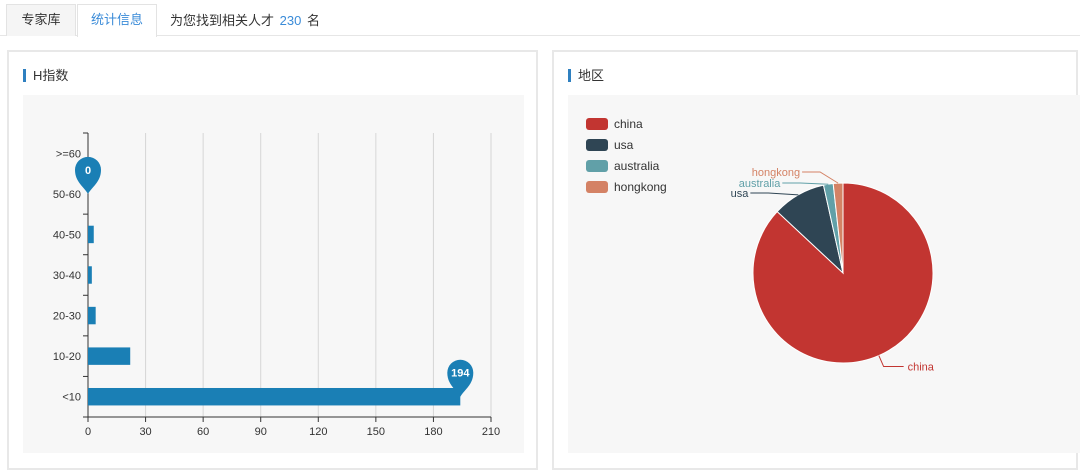  Describe the element at coordinates (628, 124) in the screenshot. I see `legend-label-china: china` at that location.